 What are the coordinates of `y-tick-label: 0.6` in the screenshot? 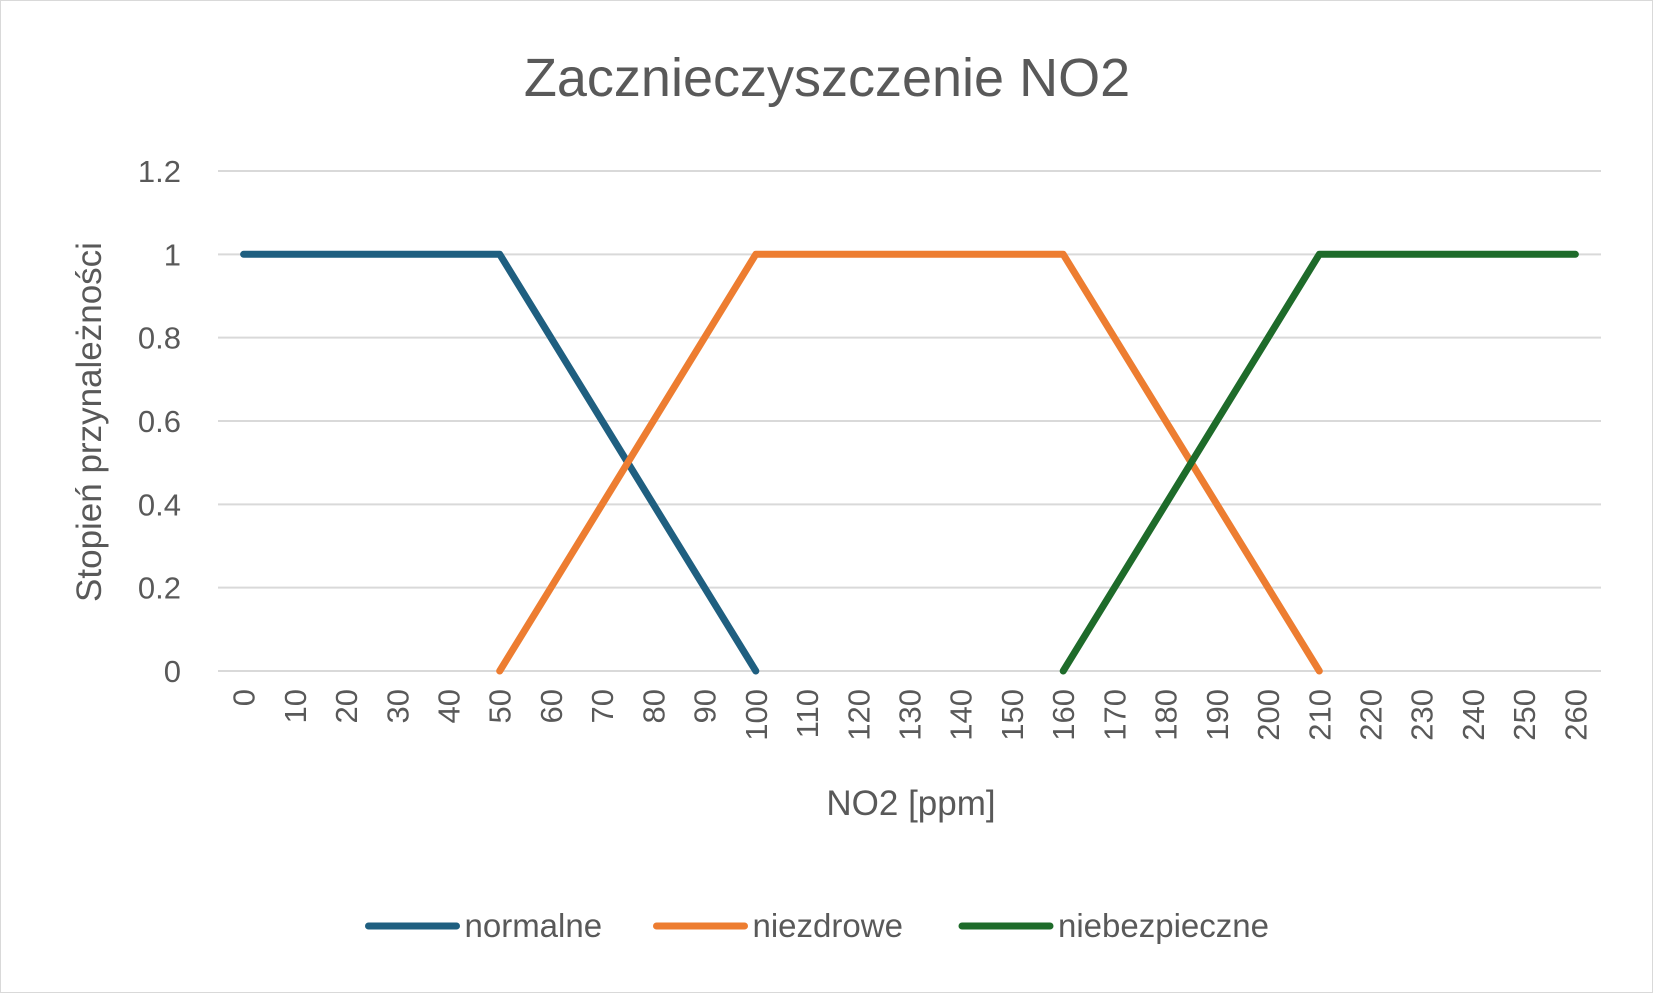 It's located at (159, 421).